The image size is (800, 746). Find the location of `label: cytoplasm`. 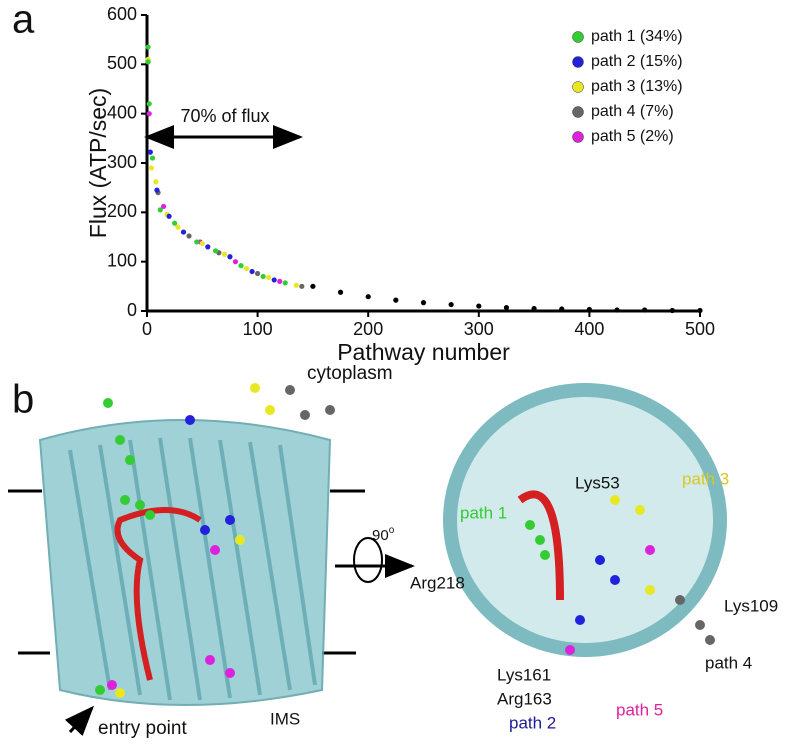

label: cytoplasm is located at coordinates (350, 373).